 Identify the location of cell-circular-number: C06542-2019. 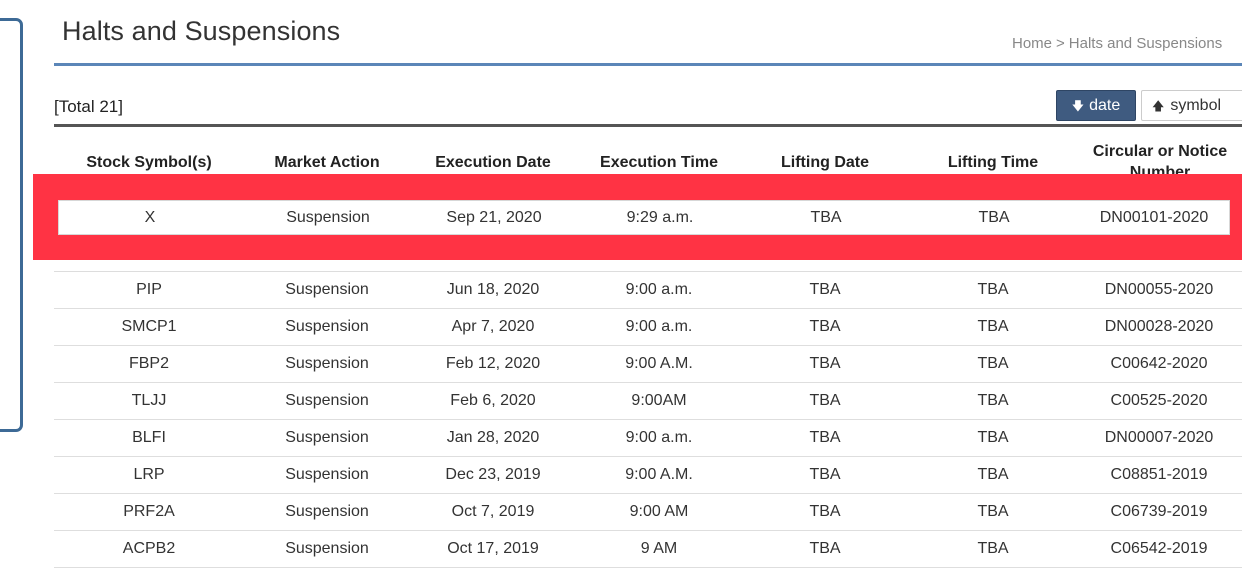
(1159, 548).